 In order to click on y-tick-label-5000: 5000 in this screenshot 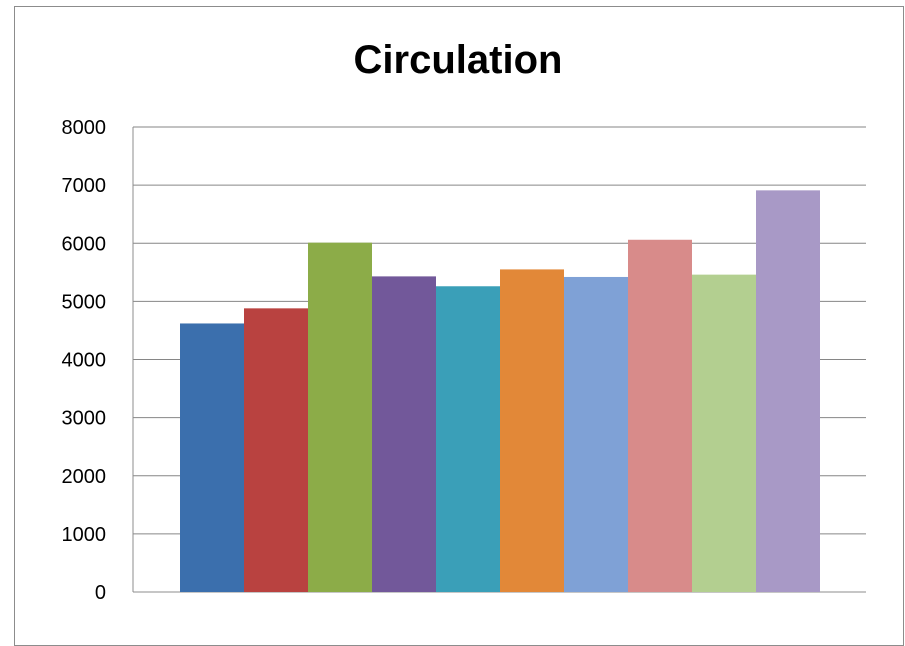, I will do `click(84, 302)`.